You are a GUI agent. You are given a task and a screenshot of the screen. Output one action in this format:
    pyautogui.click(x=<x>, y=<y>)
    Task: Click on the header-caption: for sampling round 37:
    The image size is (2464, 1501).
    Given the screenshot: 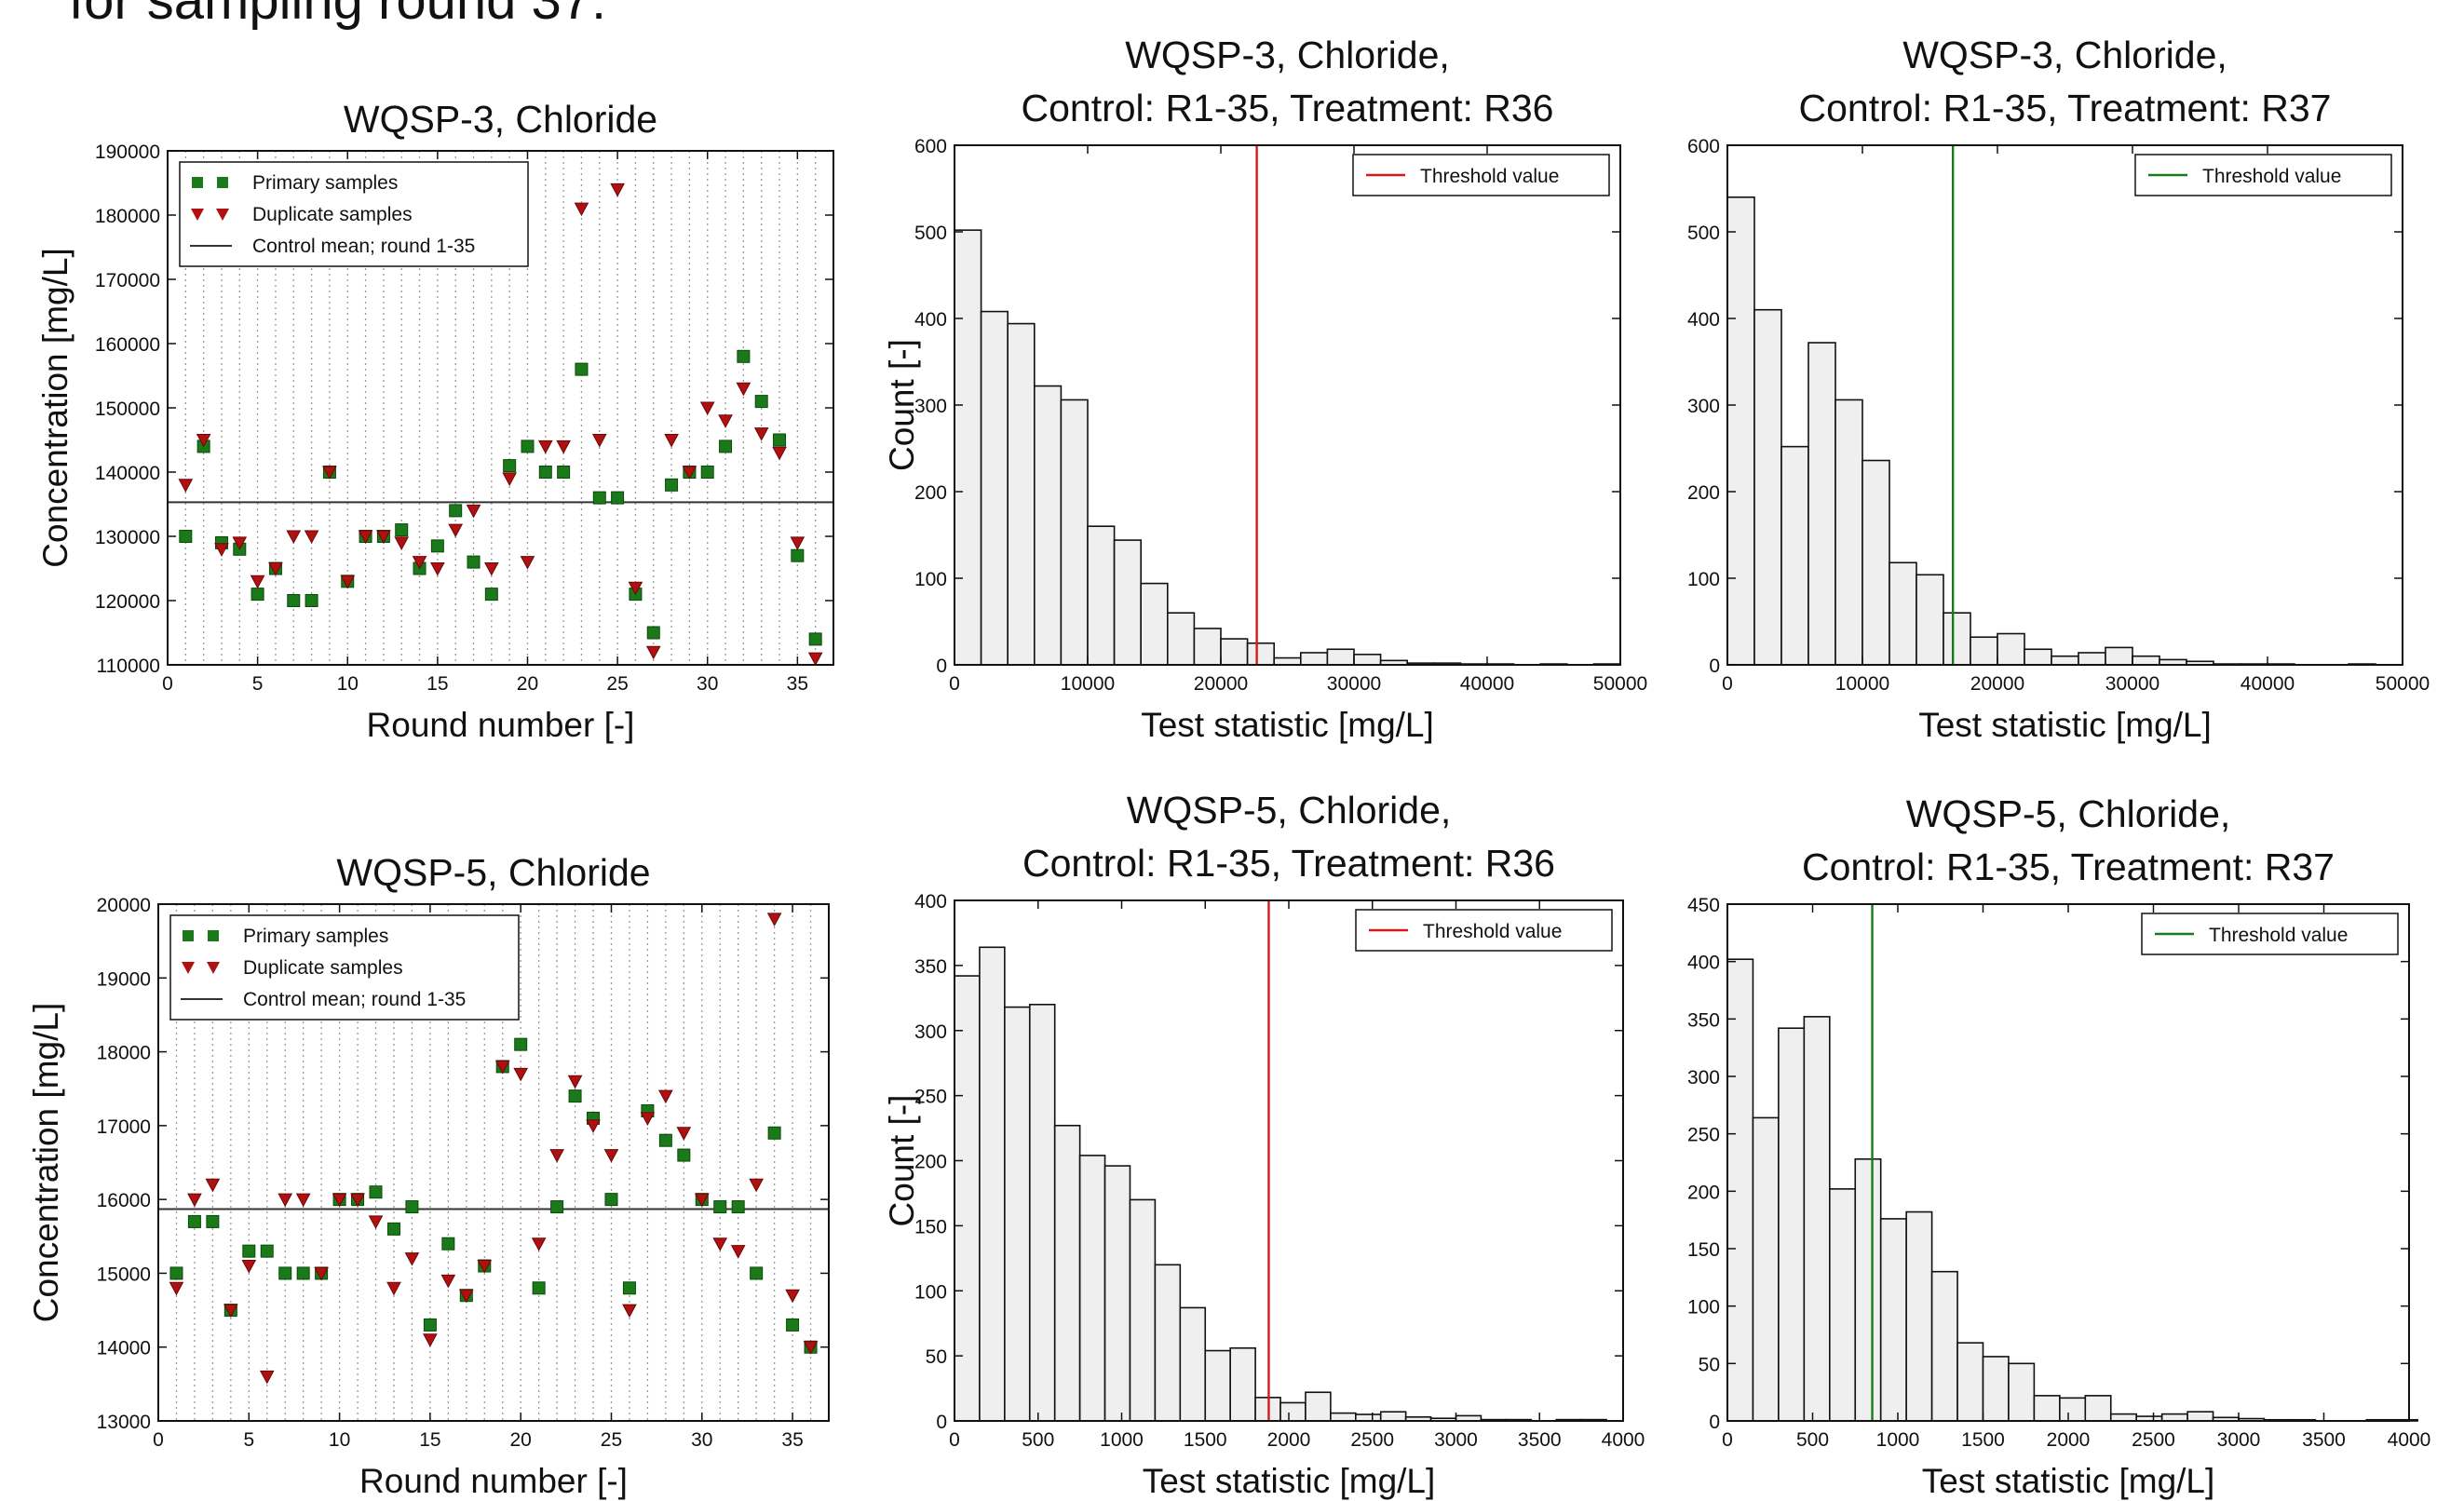 What is the action you would take?
    pyautogui.click(x=338, y=15)
    